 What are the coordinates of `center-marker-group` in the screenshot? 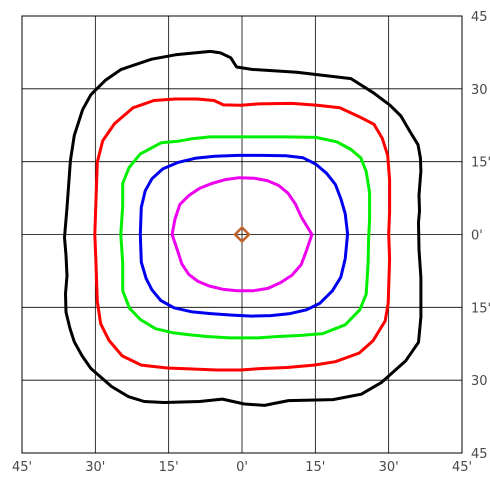 It's located at (242, 234).